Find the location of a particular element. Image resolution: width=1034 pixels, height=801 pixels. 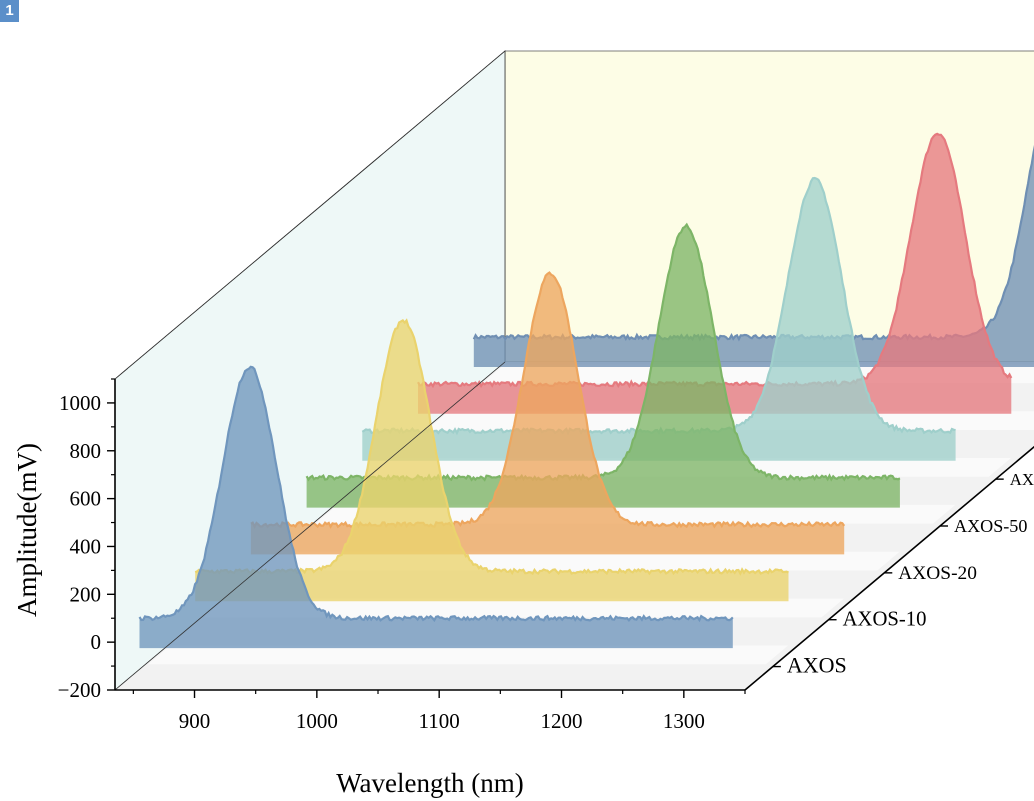

depth-label: AXOS-20 is located at coordinates (937, 573).